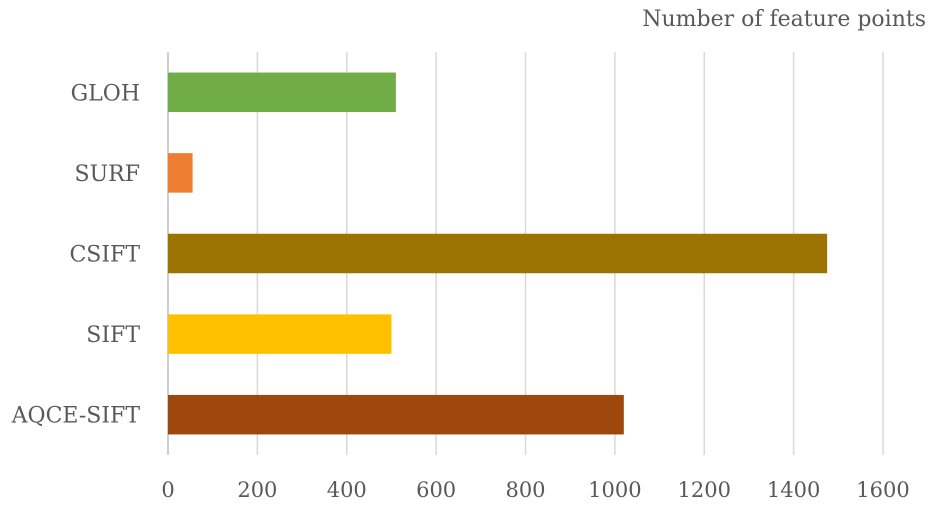 This screenshot has width=939, height=509. What do you see at coordinates (113, 335) in the screenshot?
I see `category-label: SIFT` at bounding box center [113, 335].